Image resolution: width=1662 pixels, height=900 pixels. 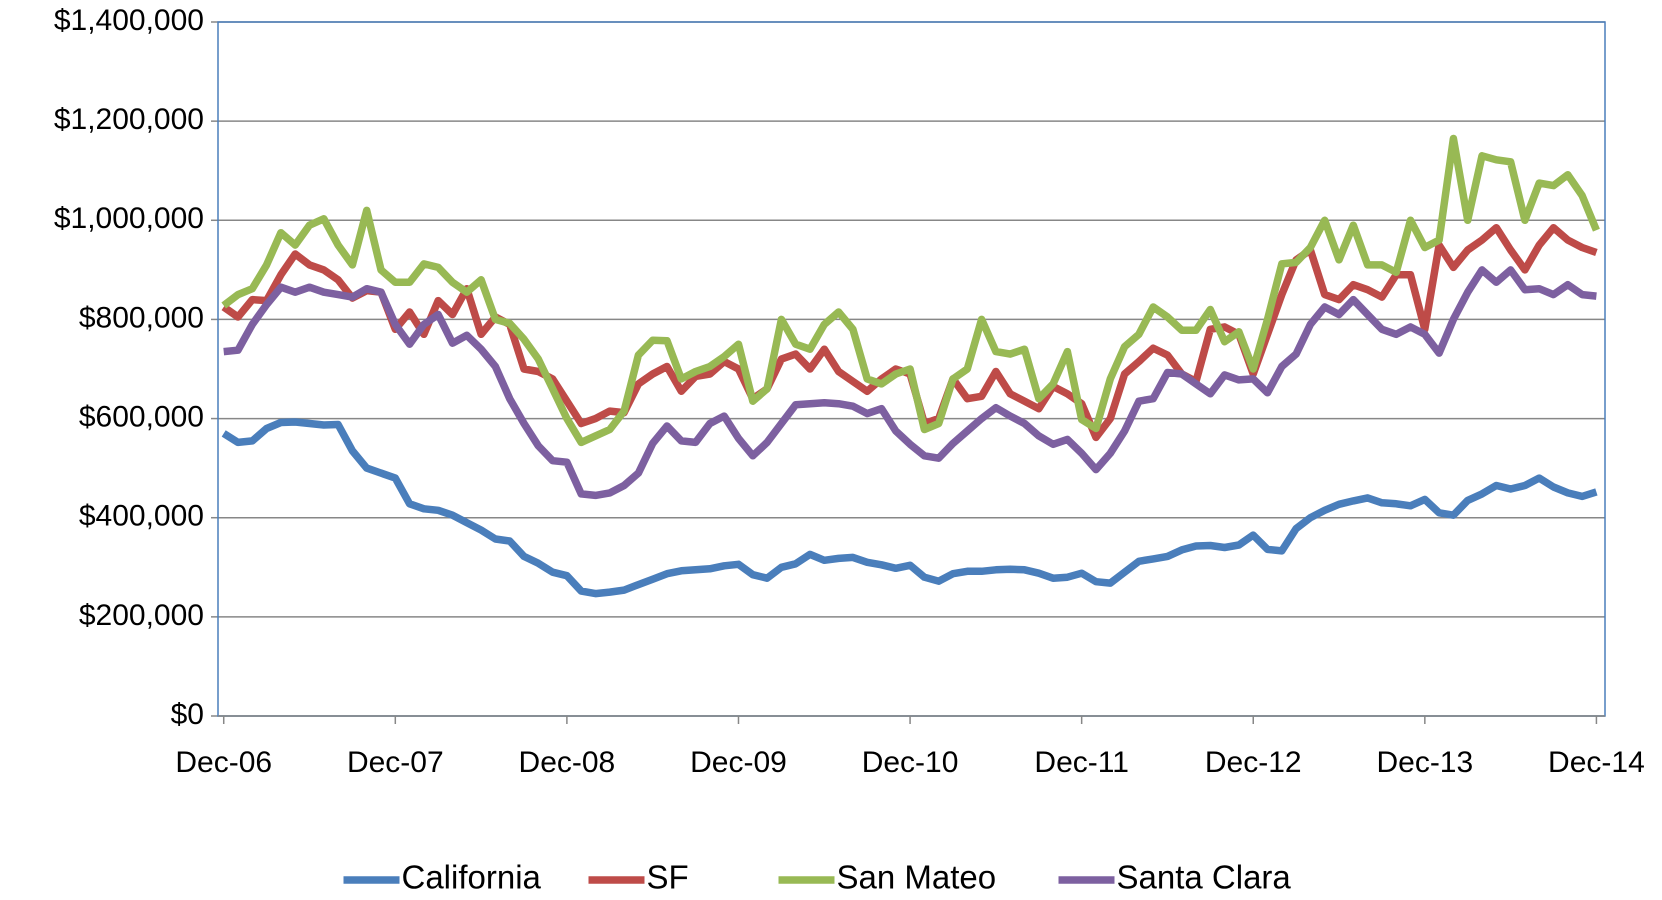 What do you see at coordinates (141, 317) in the screenshot?
I see `y-tick-label: $800,000` at bounding box center [141, 317].